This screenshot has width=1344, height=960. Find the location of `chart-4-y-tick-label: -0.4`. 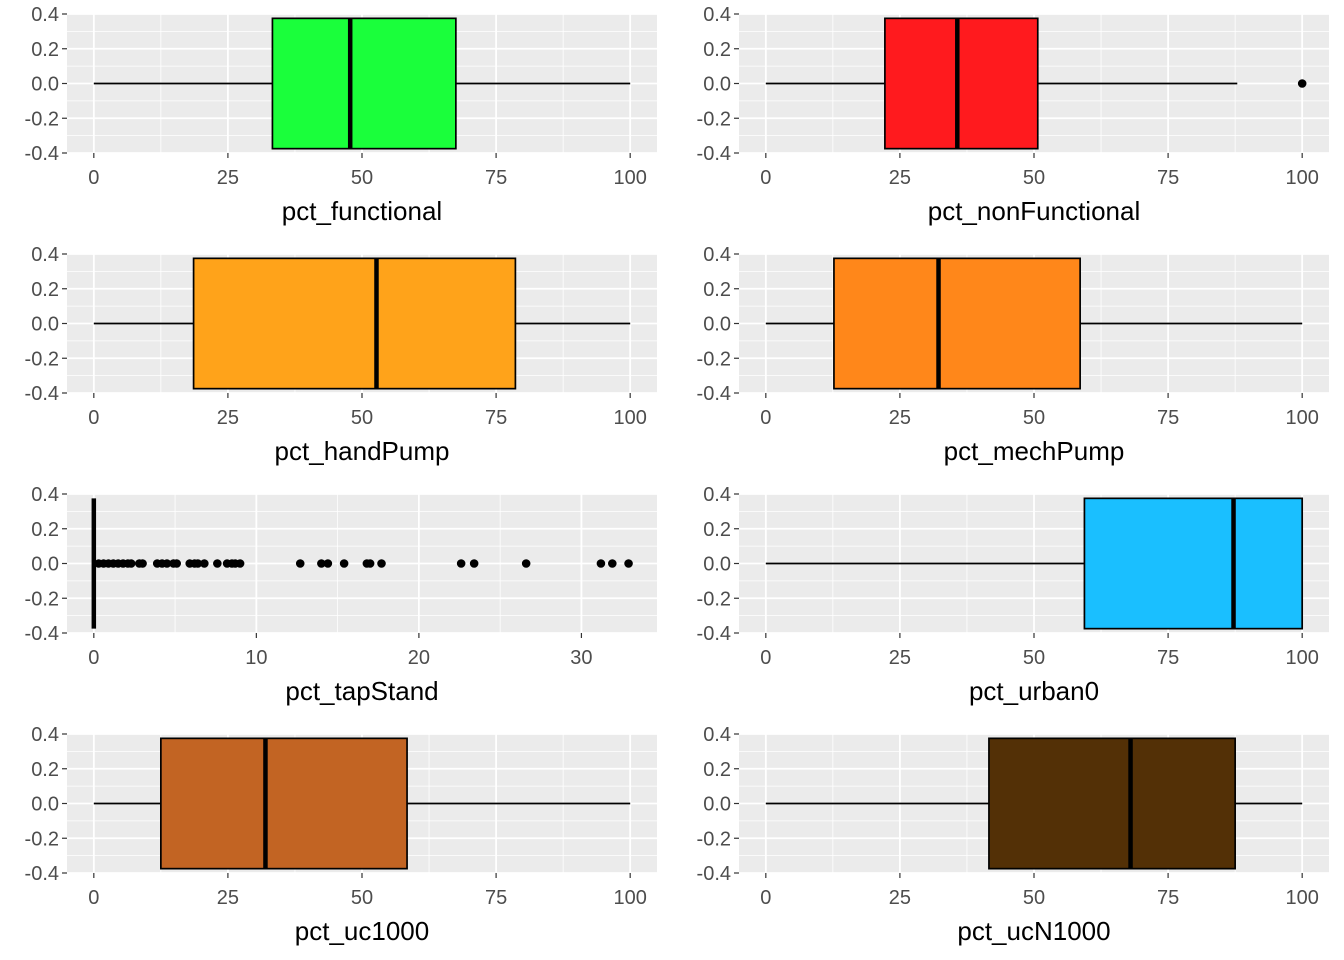

chart-4-y-tick-label: -0.4 is located at coordinates (714, 394).